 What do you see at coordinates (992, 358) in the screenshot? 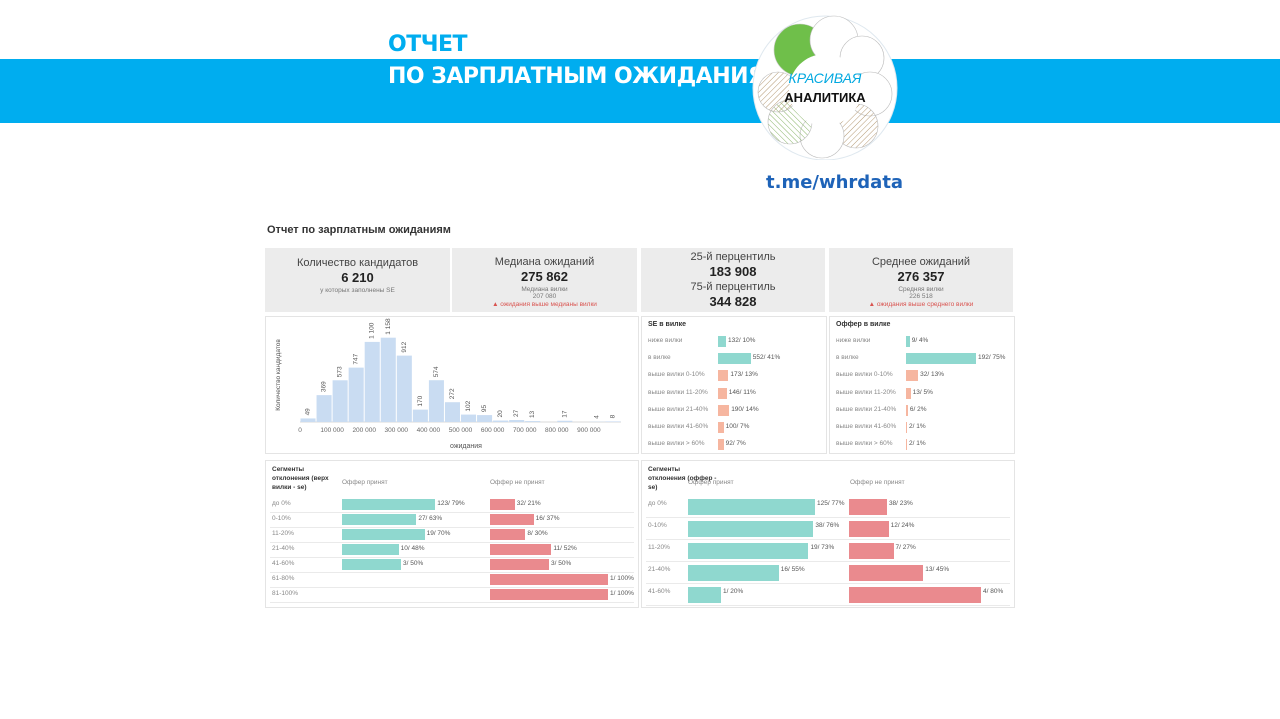
I see `range-row-value: 192/ 75%` at bounding box center [992, 358].